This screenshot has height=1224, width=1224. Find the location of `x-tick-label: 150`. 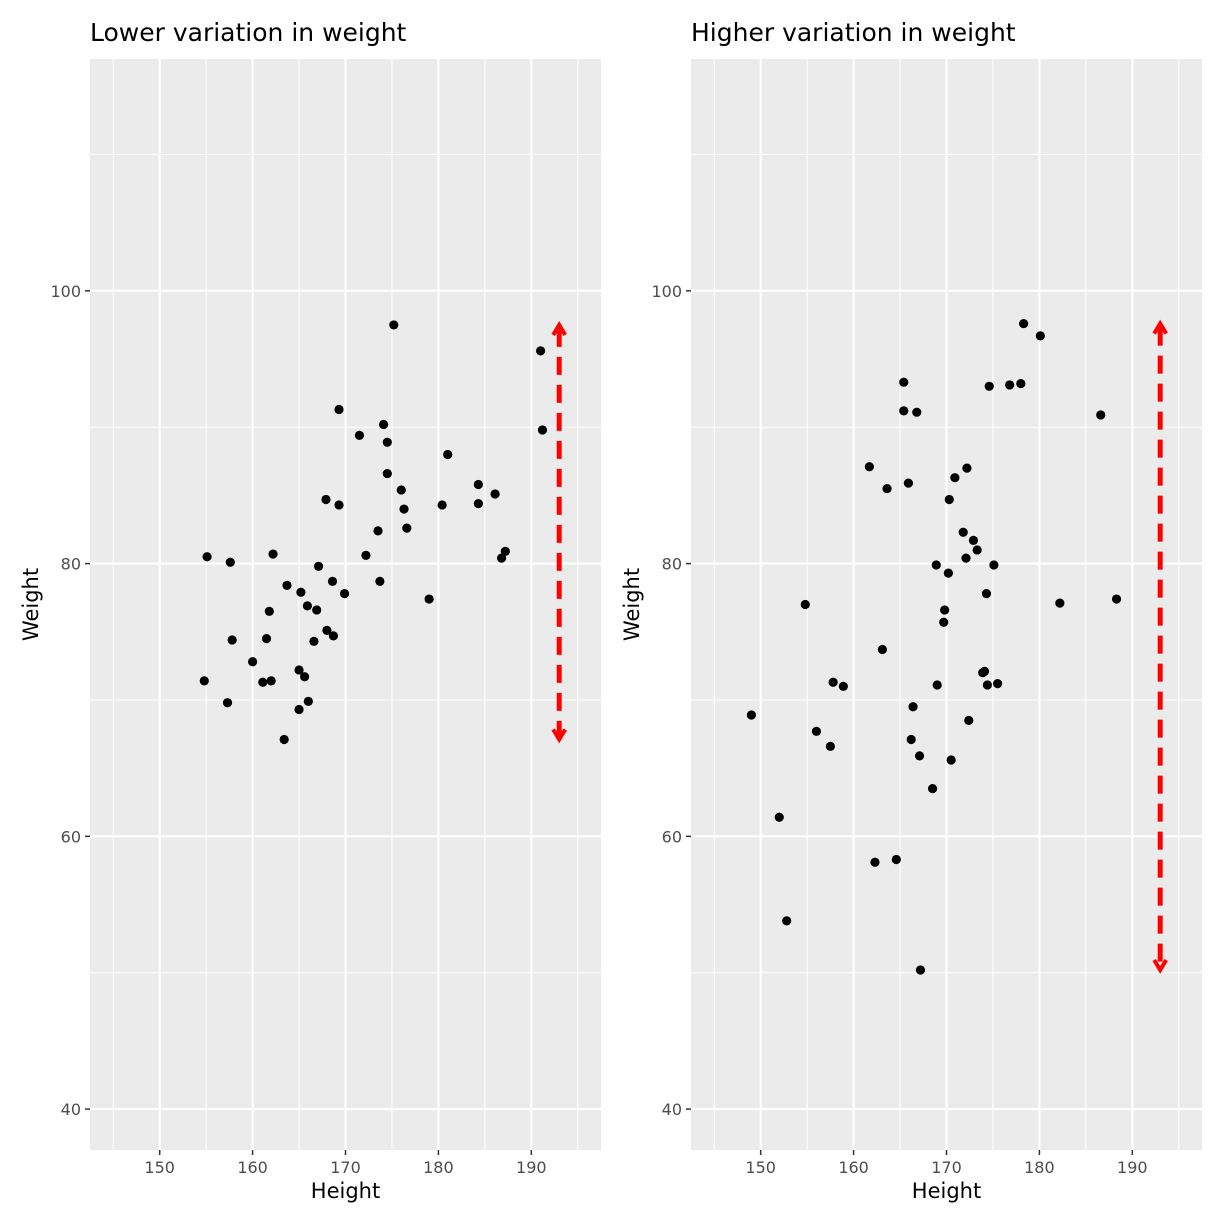

x-tick-label: 150 is located at coordinates (760, 1167).